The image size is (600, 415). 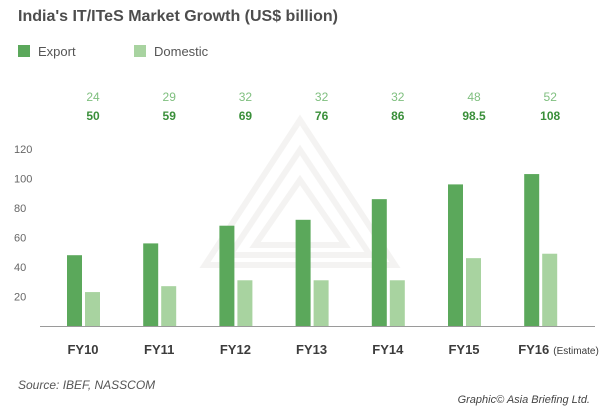 What do you see at coordinates (93, 97) in the screenshot?
I see `data-label-domestic: 24` at bounding box center [93, 97].